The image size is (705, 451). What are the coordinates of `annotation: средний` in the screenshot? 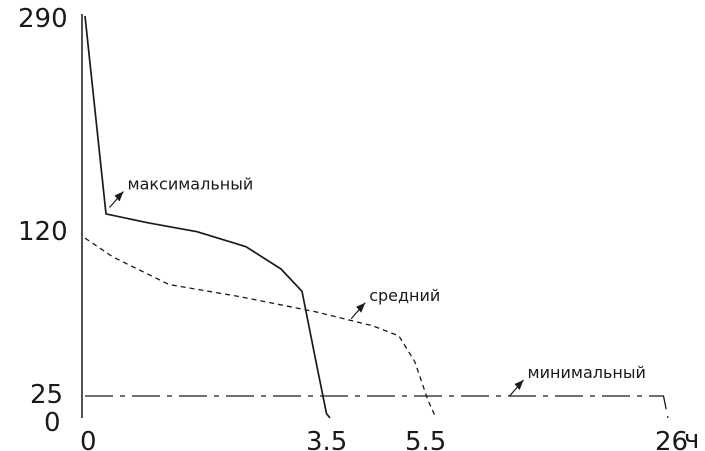 It's located at (395, 303).